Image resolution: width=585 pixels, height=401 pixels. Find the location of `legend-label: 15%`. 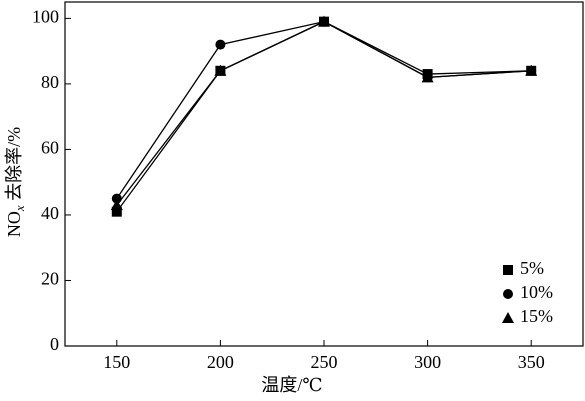

legend-label: 15% is located at coordinates (536, 316).